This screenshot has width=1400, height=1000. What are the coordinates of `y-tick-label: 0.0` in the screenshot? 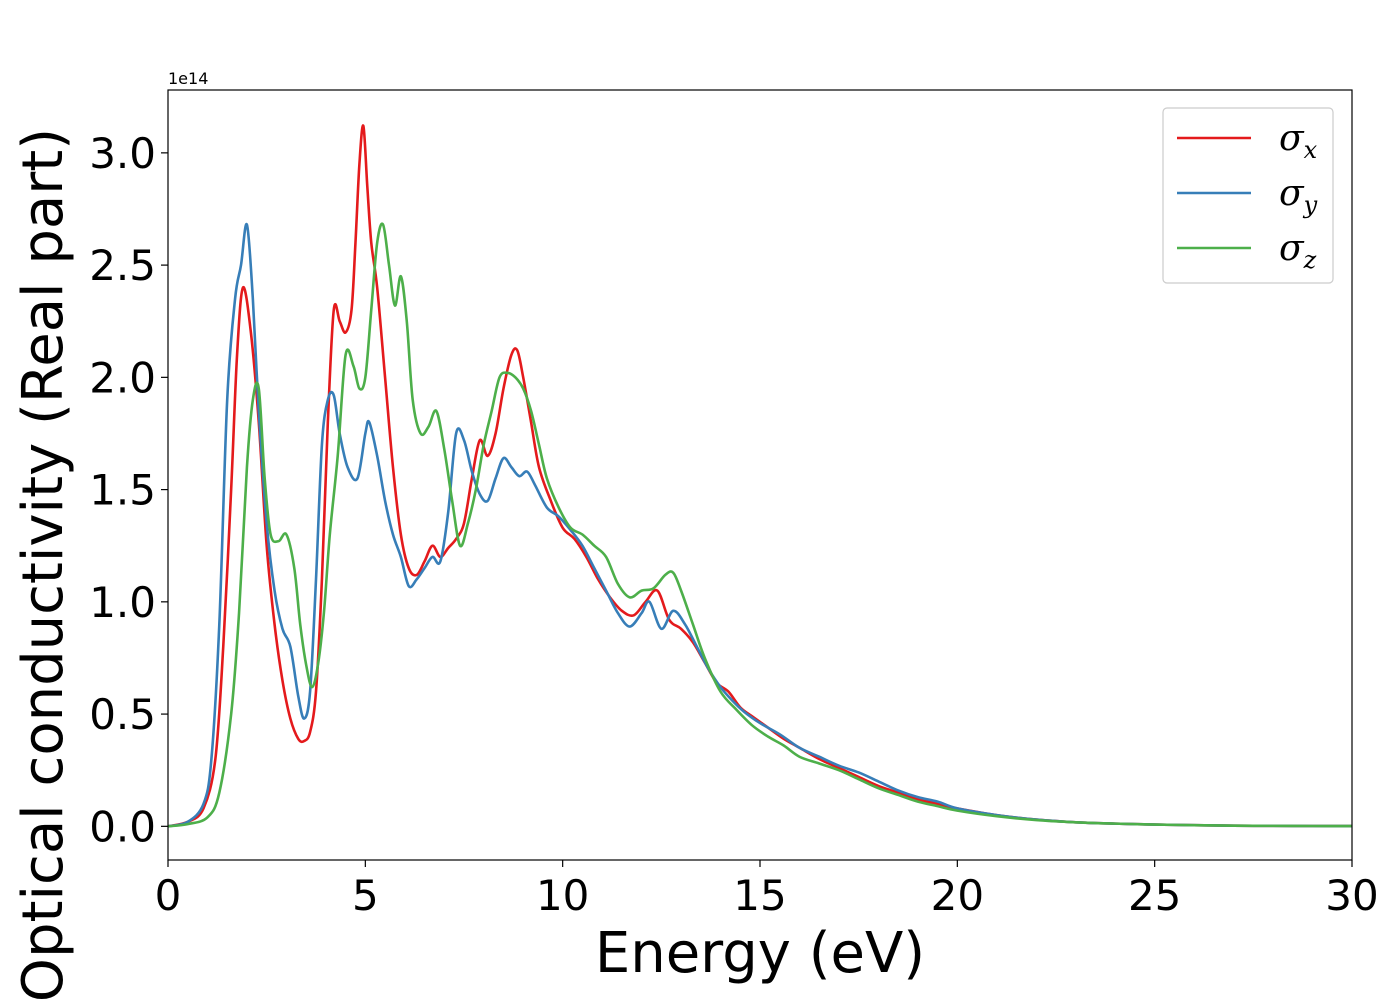 It's located at (122, 826).